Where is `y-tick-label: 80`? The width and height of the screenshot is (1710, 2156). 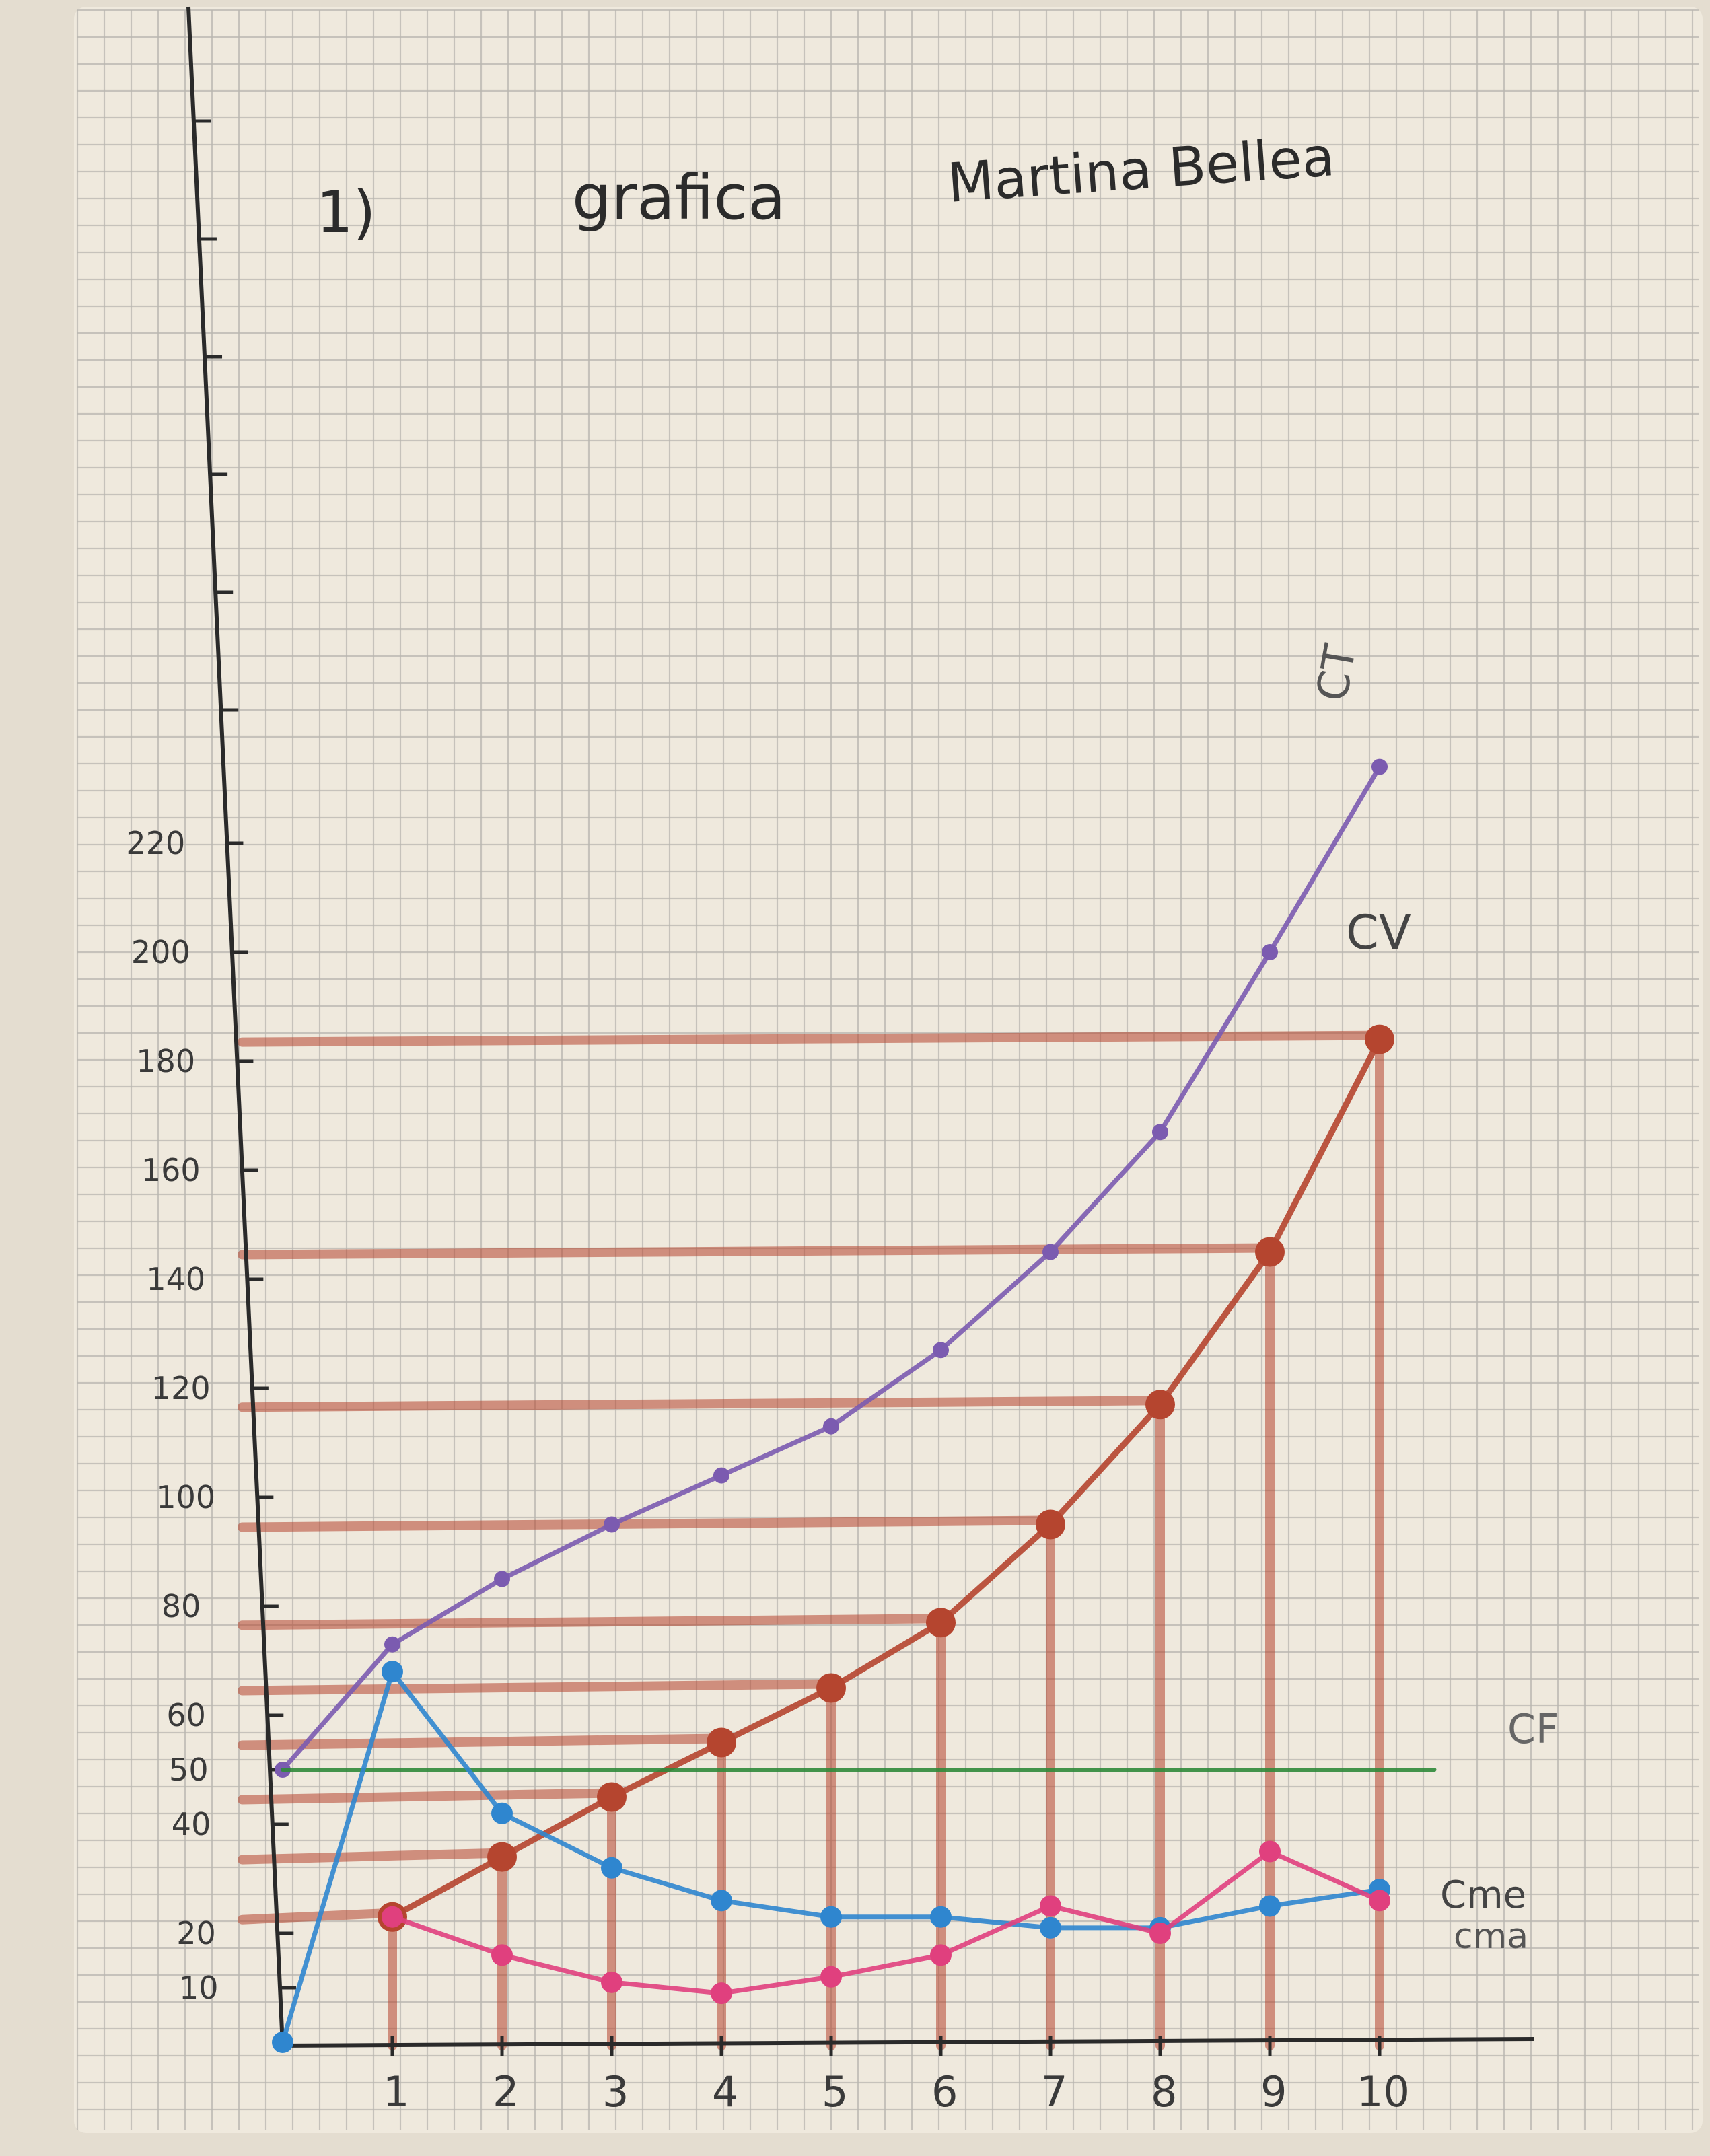 y-tick-label: 80 is located at coordinates (182, 1606).